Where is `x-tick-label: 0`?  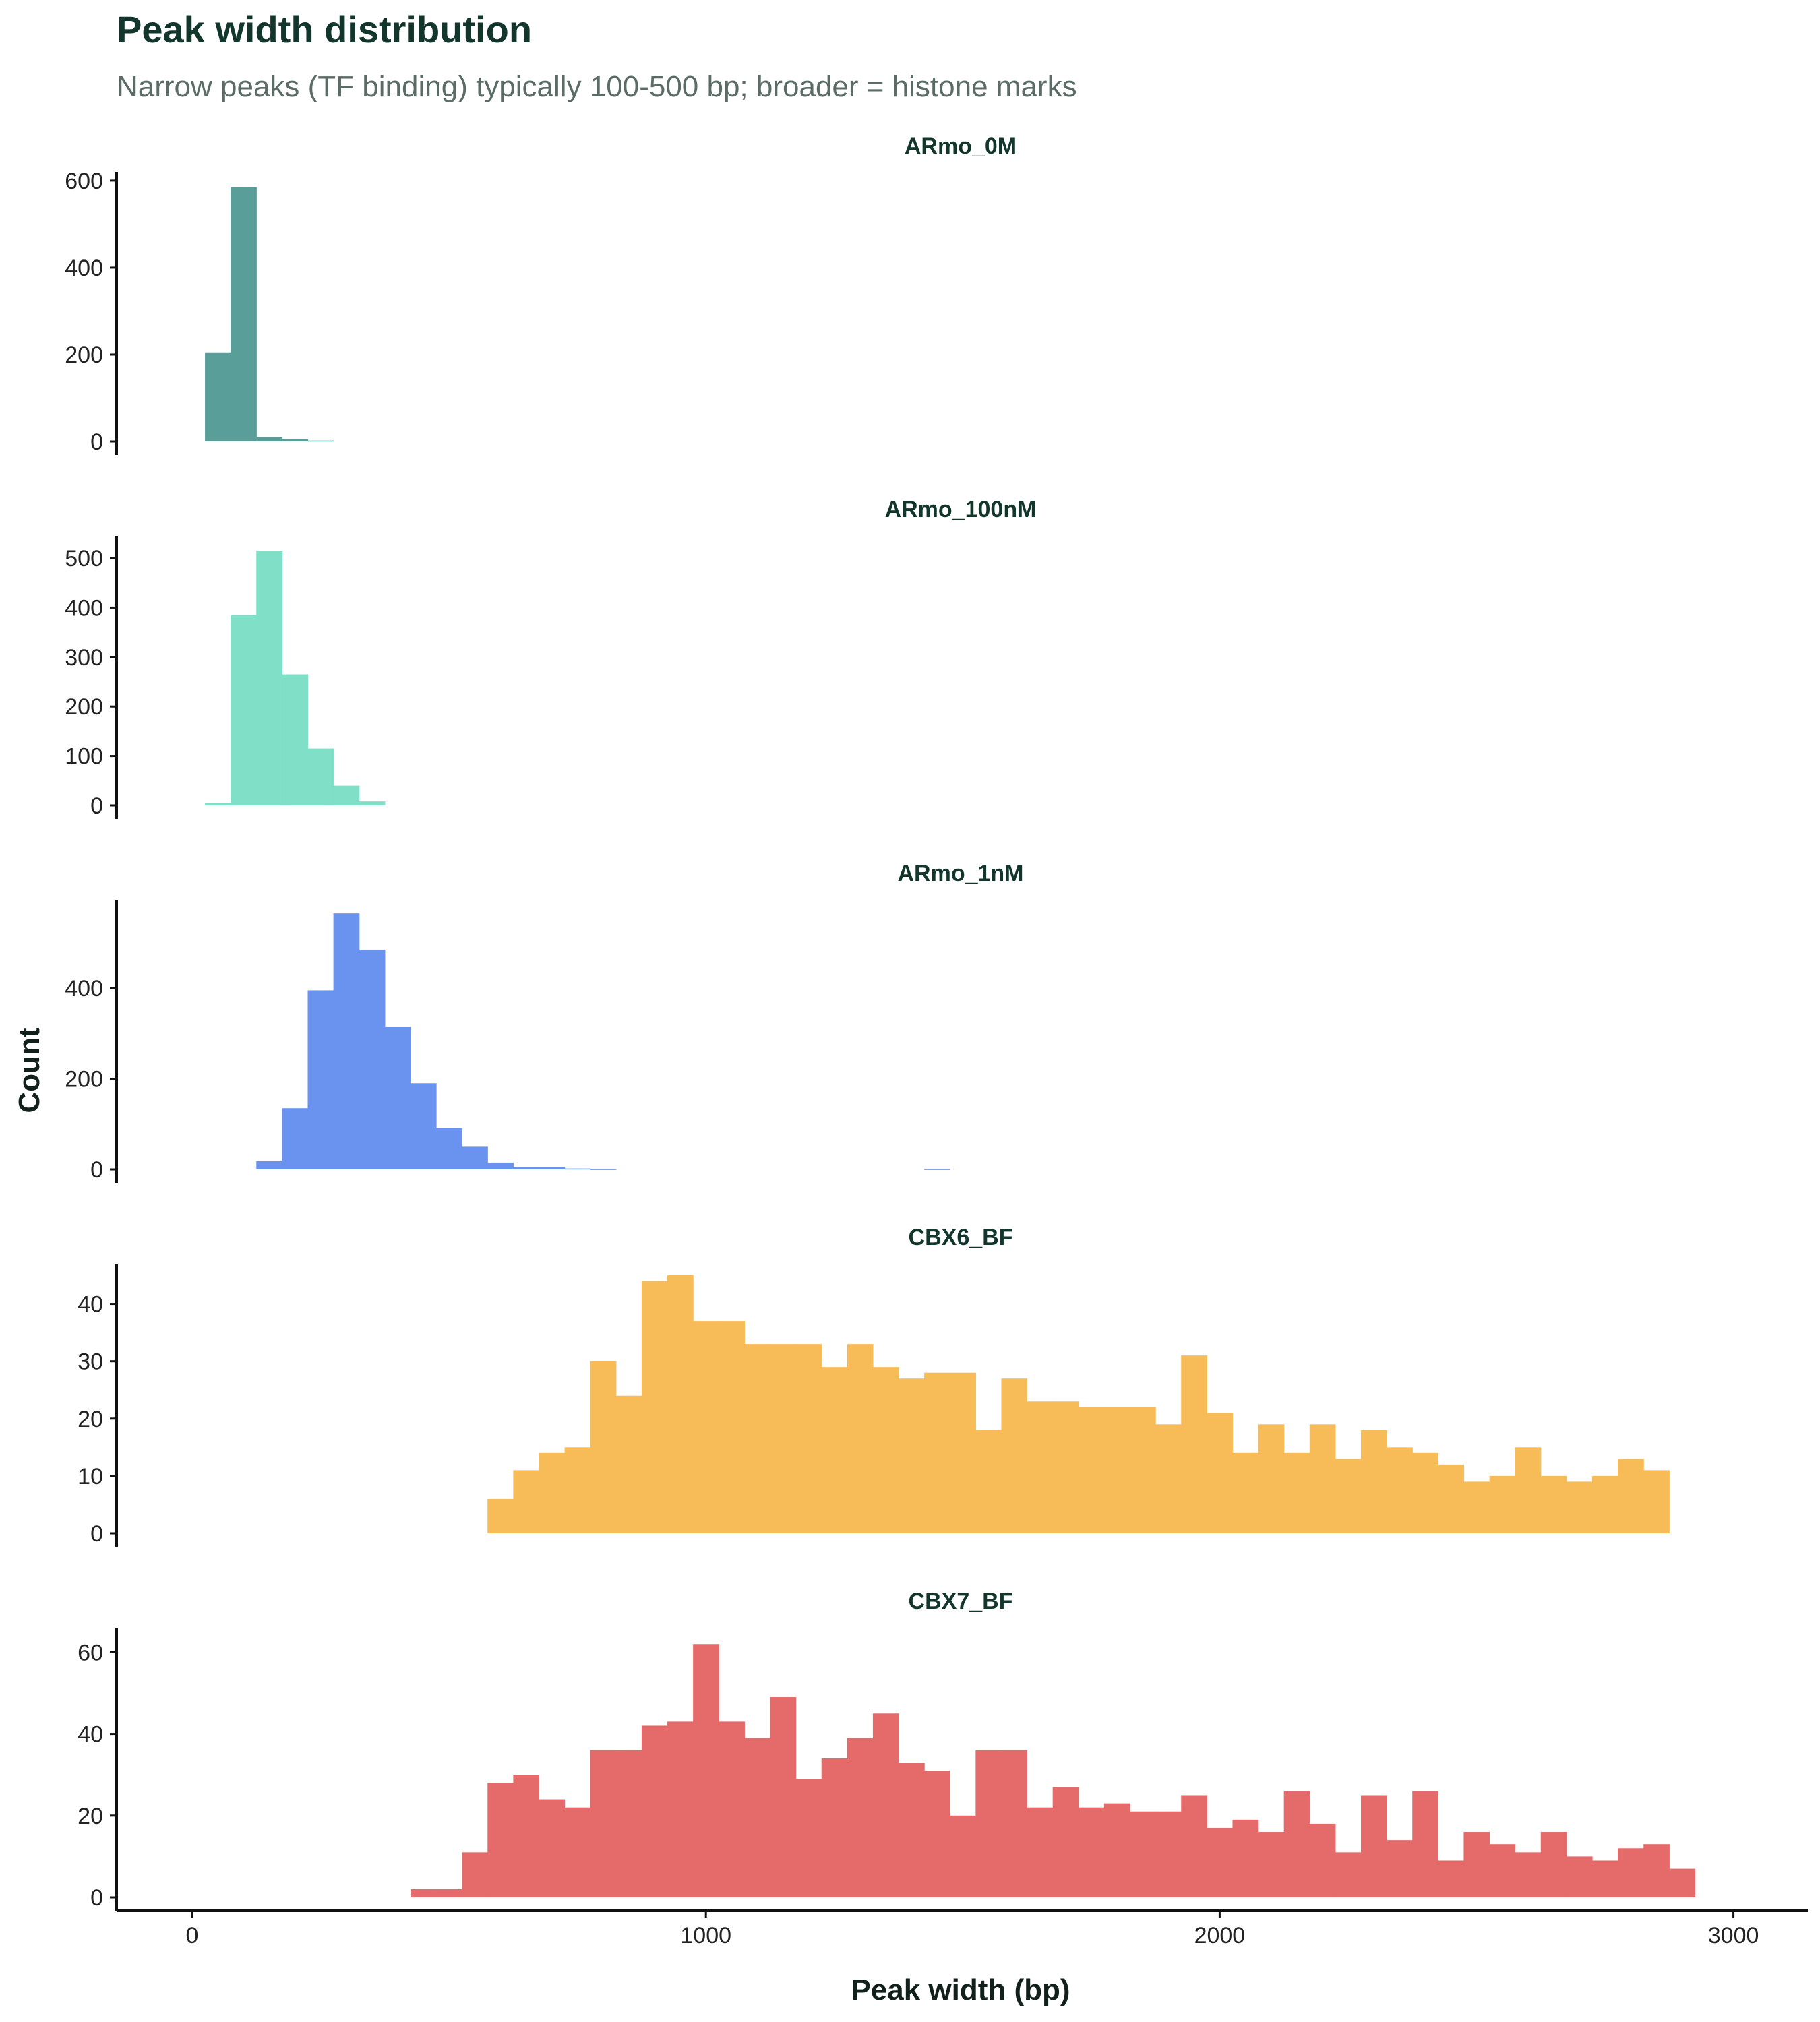
x-tick-label: 0 is located at coordinates (192, 1936).